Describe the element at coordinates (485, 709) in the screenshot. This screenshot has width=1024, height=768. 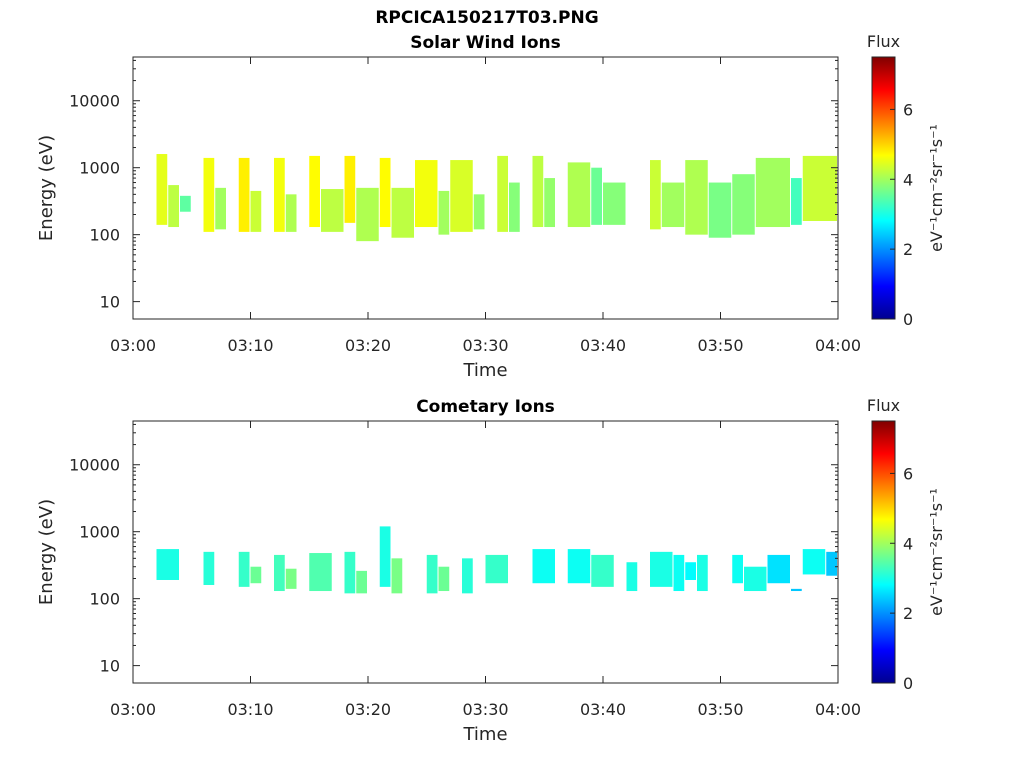
I see `x-tick-label: 03:30` at that location.